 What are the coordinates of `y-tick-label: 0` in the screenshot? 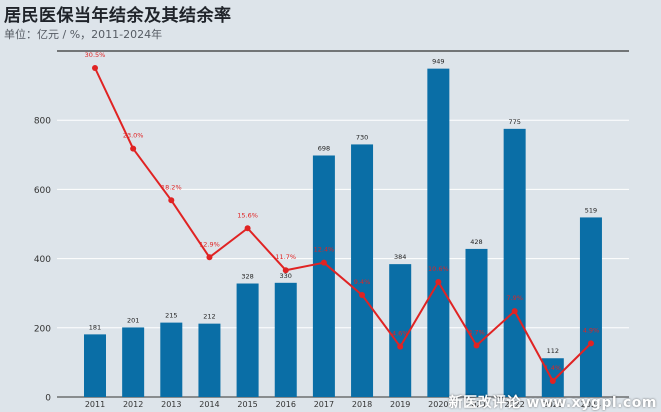 It's located at (48, 399).